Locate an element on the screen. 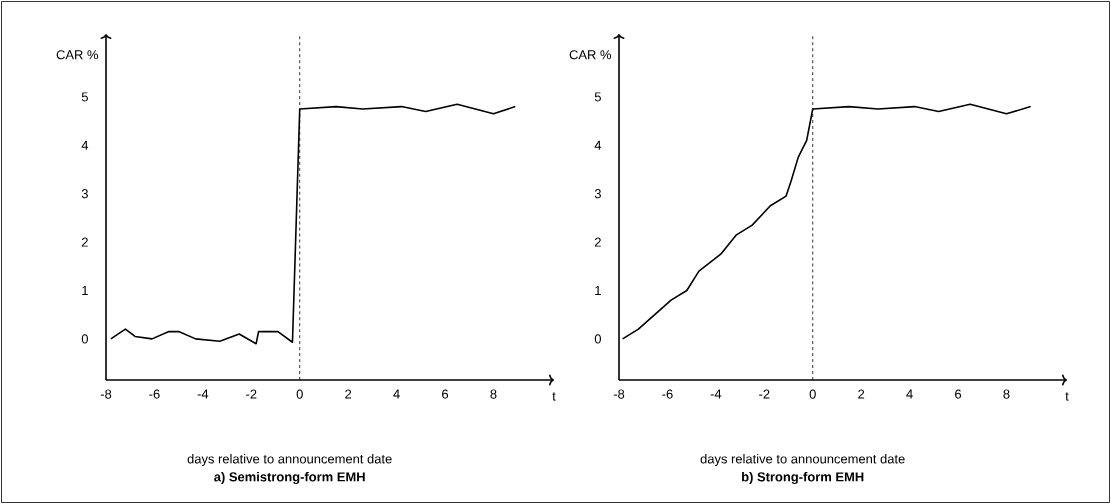  text: b) Strong-form EMH is located at coordinates (803, 478).